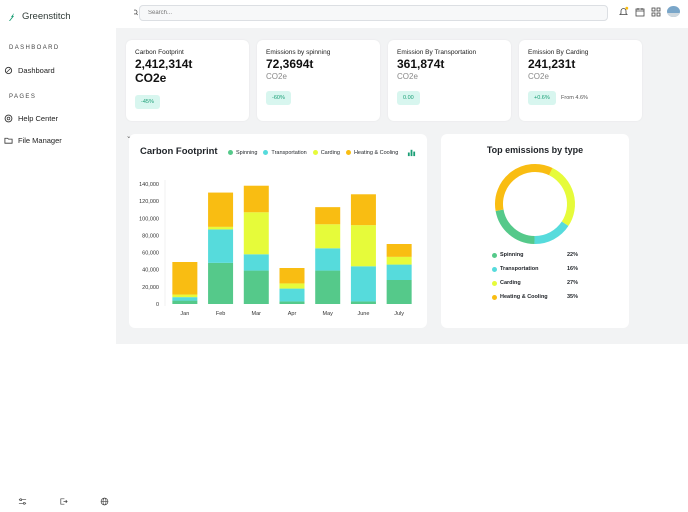  Describe the element at coordinates (574, 98) in the screenshot. I see `change-note: From 4.6%` at that location.